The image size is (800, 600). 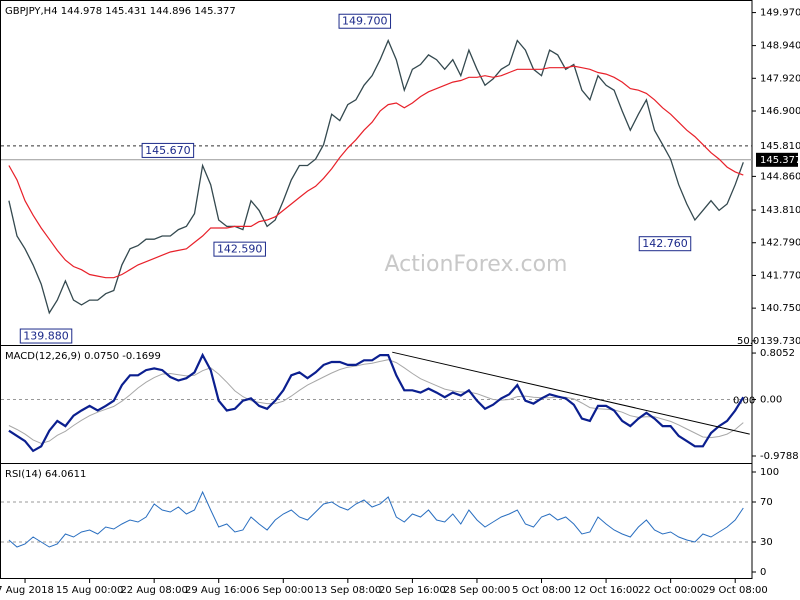 I want to click on current-price-box, so click(x=777, y=159).